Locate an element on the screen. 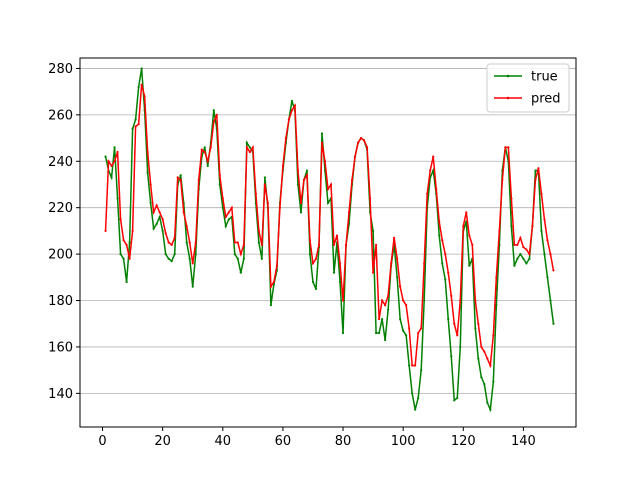  y-tick-label-240: 240 is located at coordinates (60, 162).